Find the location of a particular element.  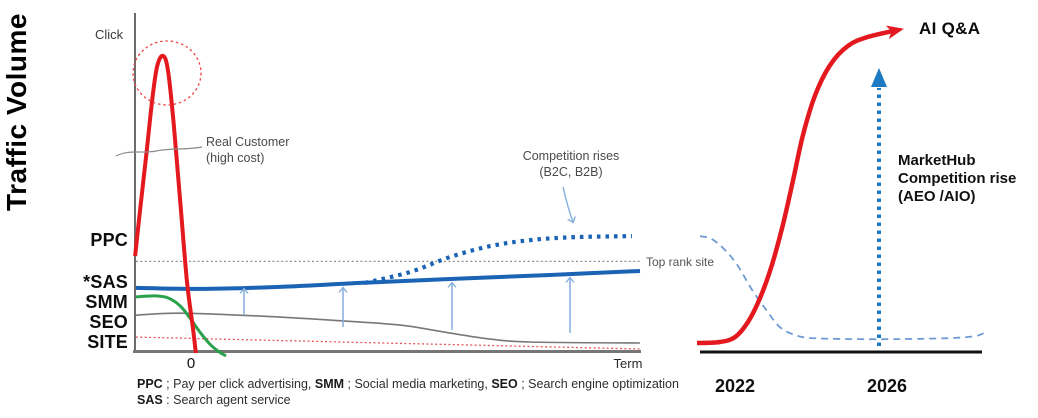

markethub-line2: Competition rise is located at coordinates (957, 178).